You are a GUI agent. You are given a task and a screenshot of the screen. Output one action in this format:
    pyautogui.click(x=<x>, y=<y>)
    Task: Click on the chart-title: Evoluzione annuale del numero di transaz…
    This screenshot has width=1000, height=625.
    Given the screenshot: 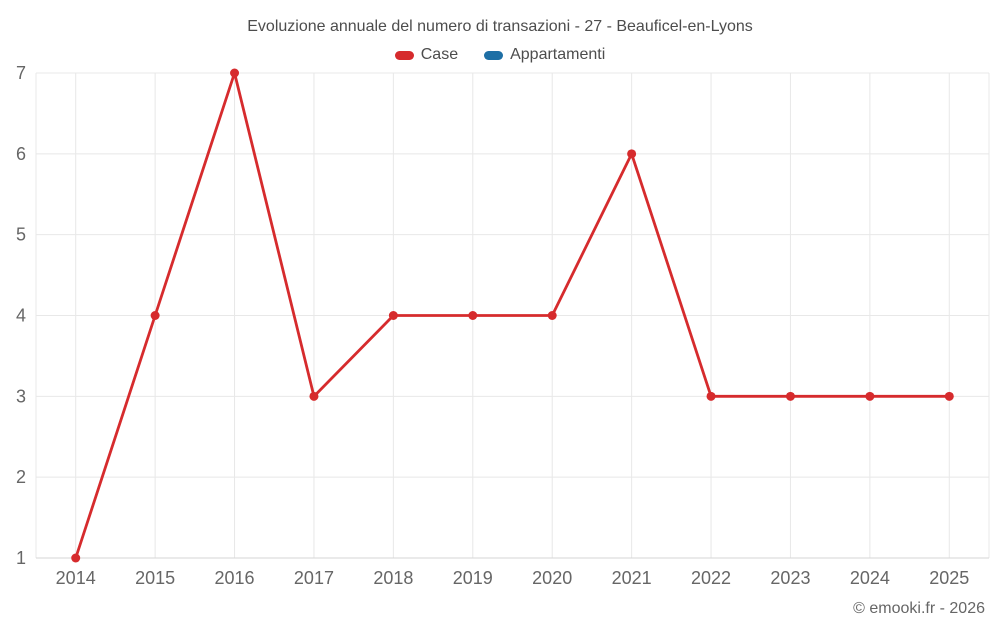 What is the action you would take?
    pyautogui.click(x=500, y=26)
    